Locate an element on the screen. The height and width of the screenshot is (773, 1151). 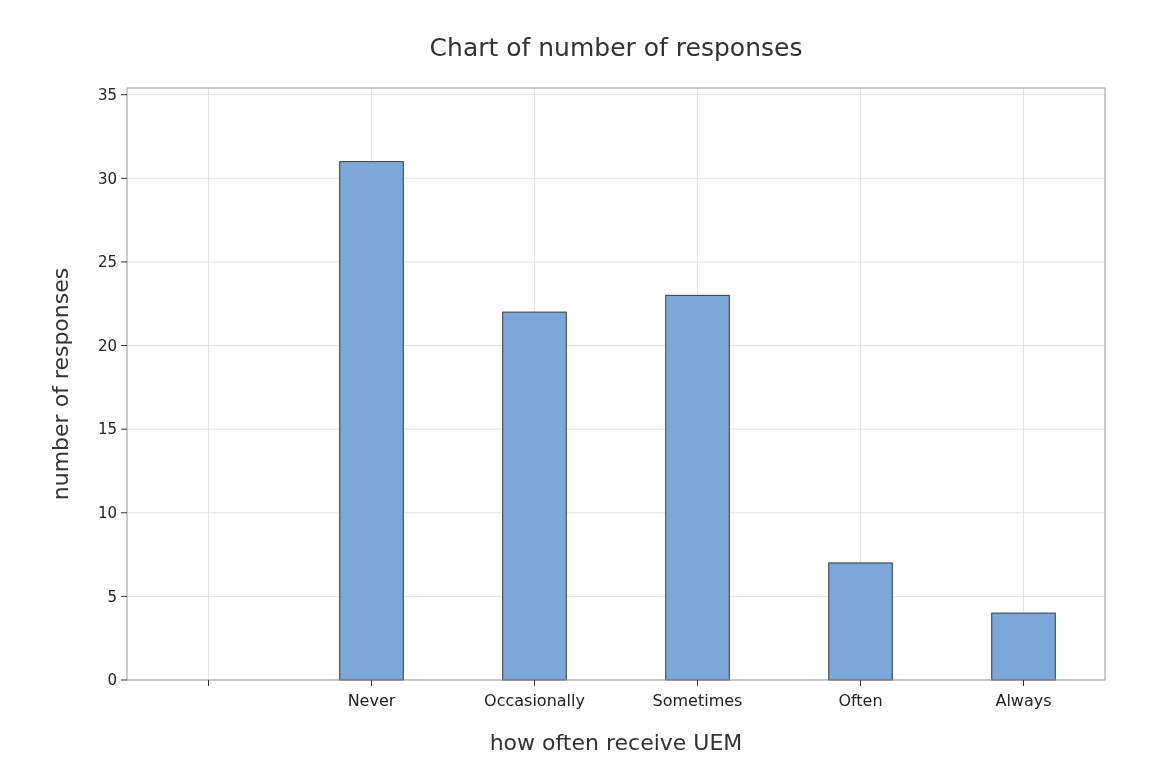
x-tick-label: Occasionally is located at coordinates (534, 700).